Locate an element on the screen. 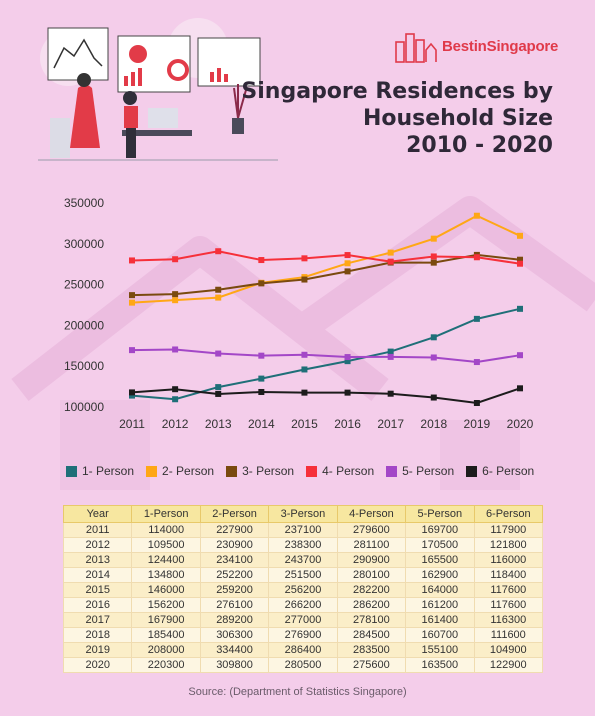 The width and height of the screenshot is (595, 716). table-header-cell: 4-Person is located at coordinates (371, 514).